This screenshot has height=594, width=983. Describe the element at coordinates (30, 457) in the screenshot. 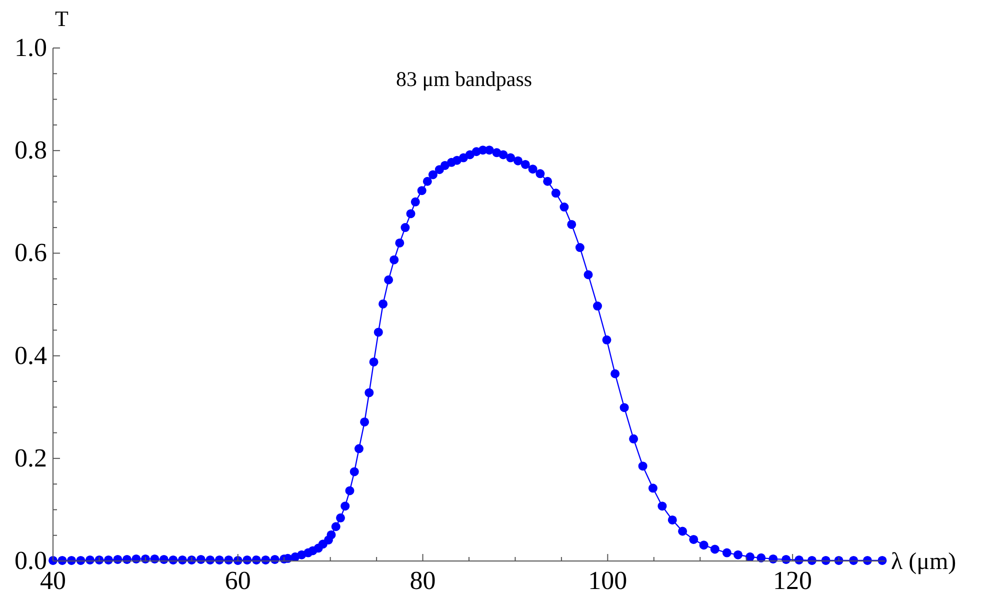

I see `y-tick-label: 0.2` at that location.